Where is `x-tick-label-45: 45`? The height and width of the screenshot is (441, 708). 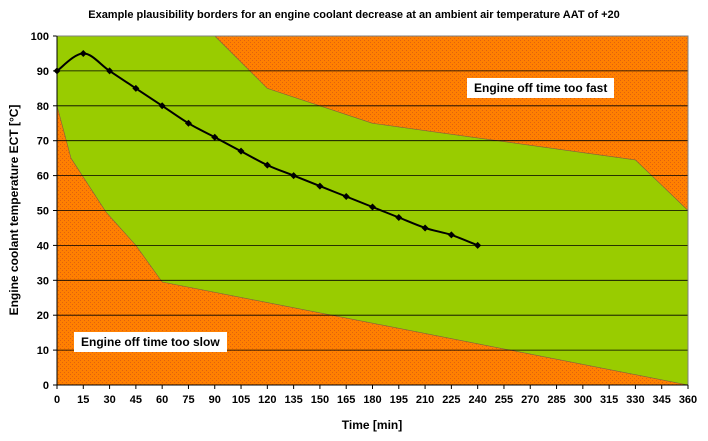 x-tick-label-45: 45 is located at coordinates (136, 400).